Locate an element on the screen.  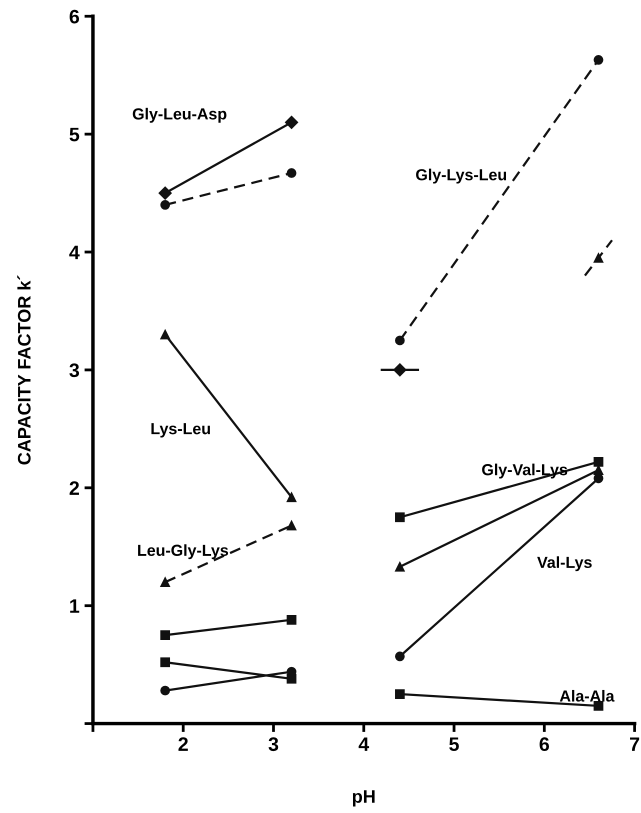
y-tick-label: 4 is located at coordinates (74, 253).